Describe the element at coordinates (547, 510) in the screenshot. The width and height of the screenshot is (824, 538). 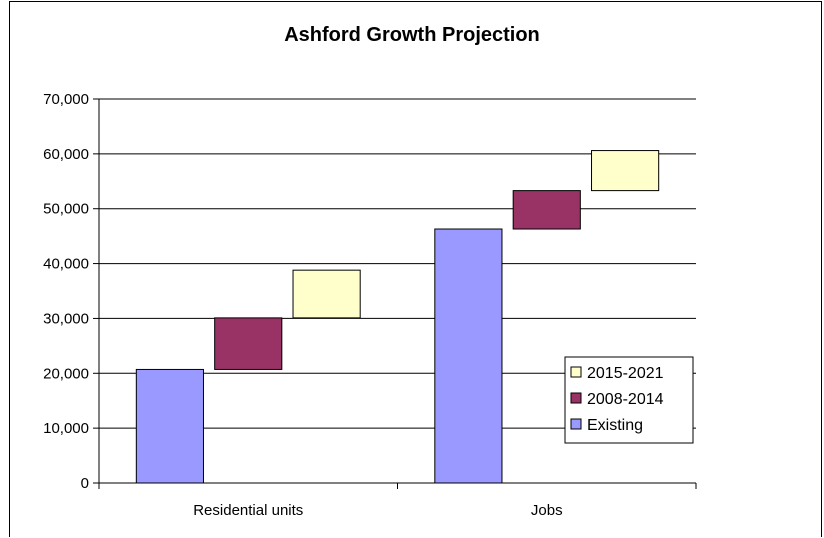
I see `x-tick-label: Jobs` at that location.